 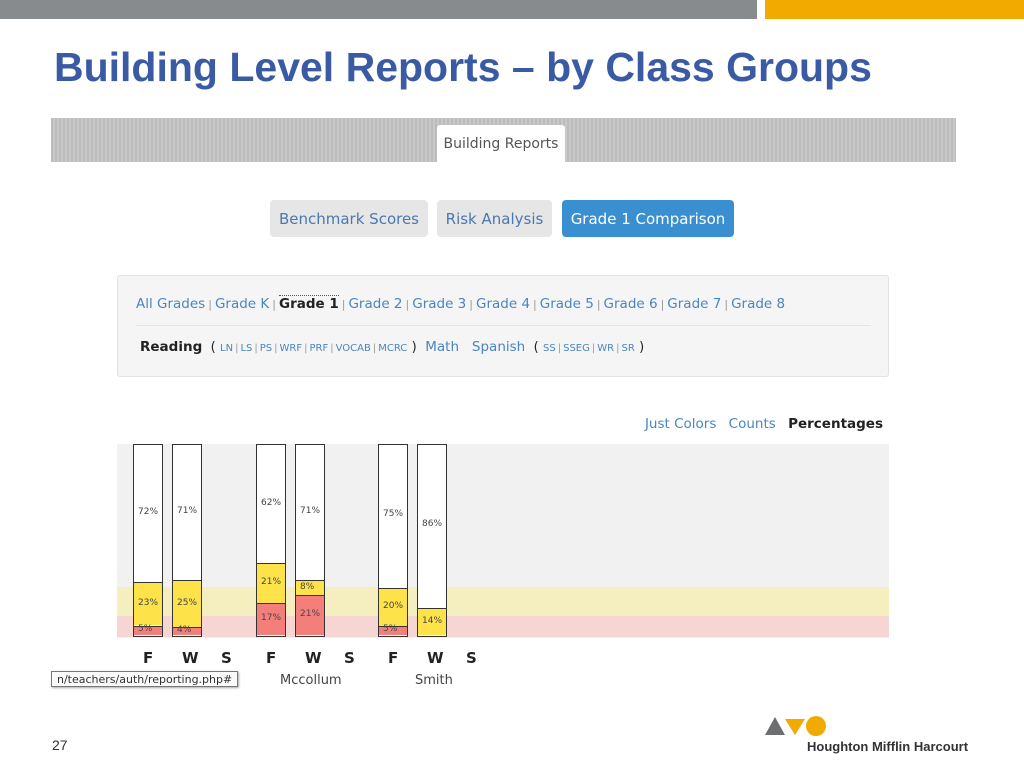 I want to click on data-label: 23%, so click(x=148, y=602).